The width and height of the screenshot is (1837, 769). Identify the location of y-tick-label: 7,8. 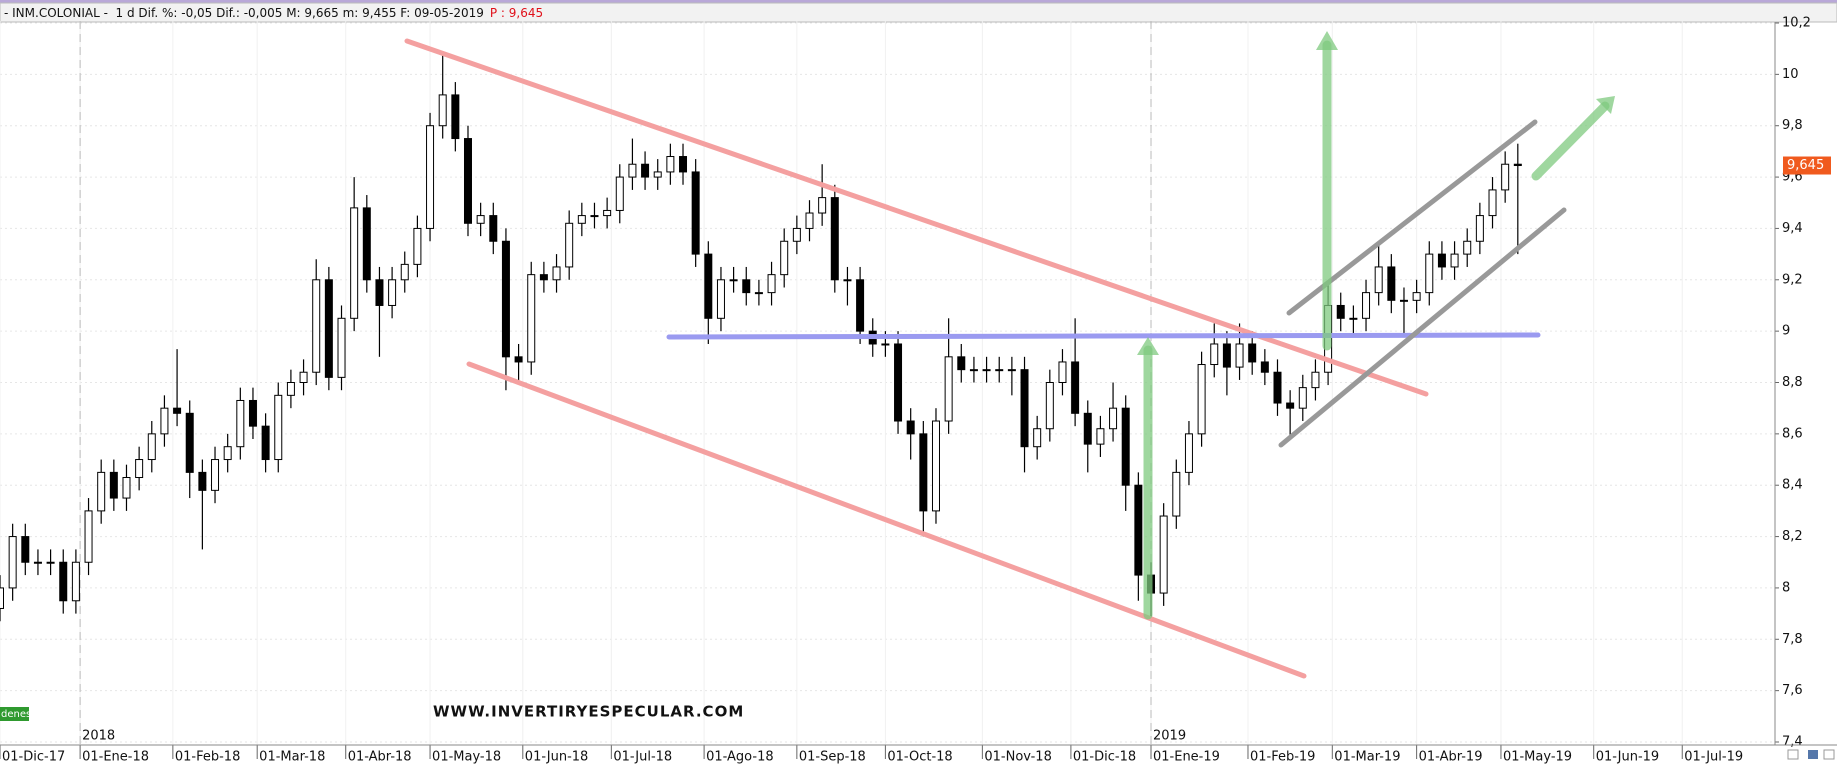
(1792, 639).